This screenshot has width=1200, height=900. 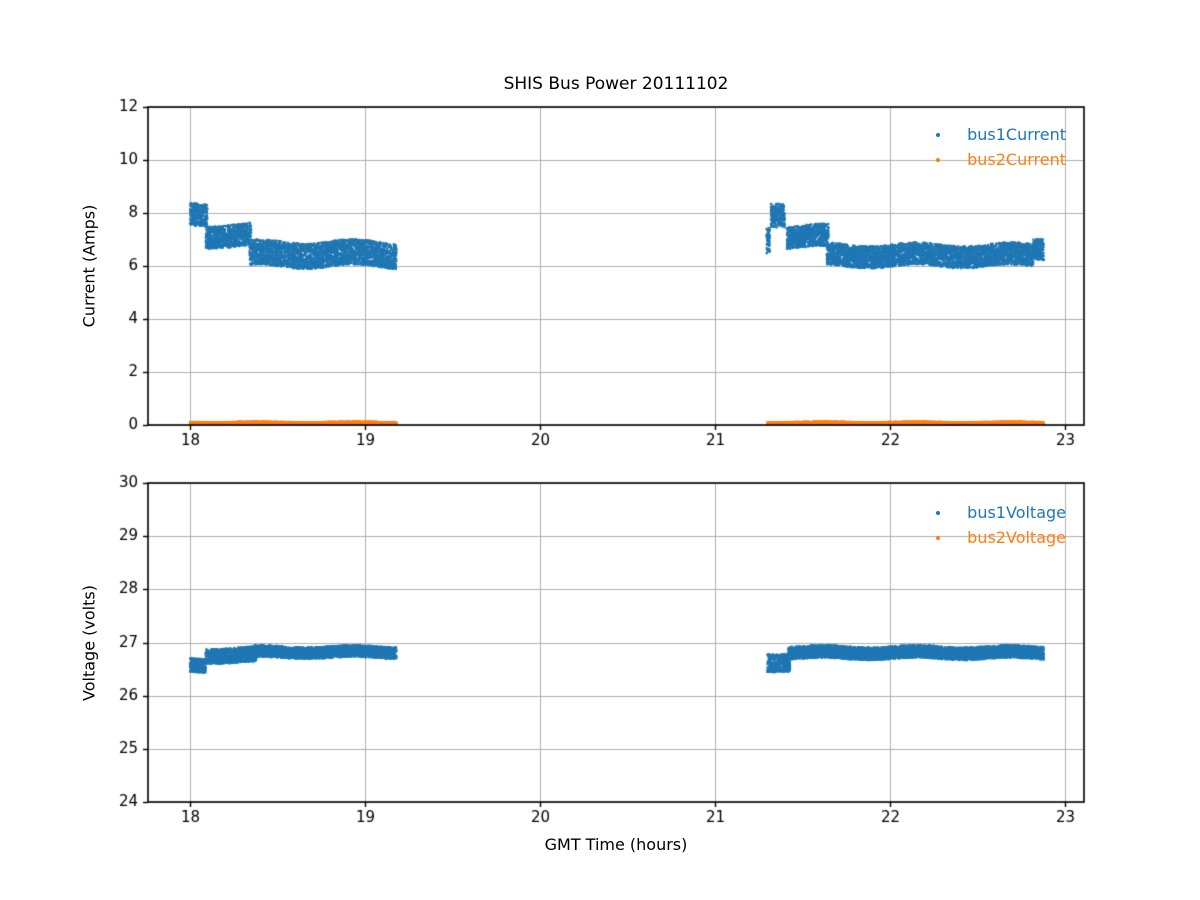 I want to click on y-axis-label-current: Current (Amps), so click(x=89, y=266).